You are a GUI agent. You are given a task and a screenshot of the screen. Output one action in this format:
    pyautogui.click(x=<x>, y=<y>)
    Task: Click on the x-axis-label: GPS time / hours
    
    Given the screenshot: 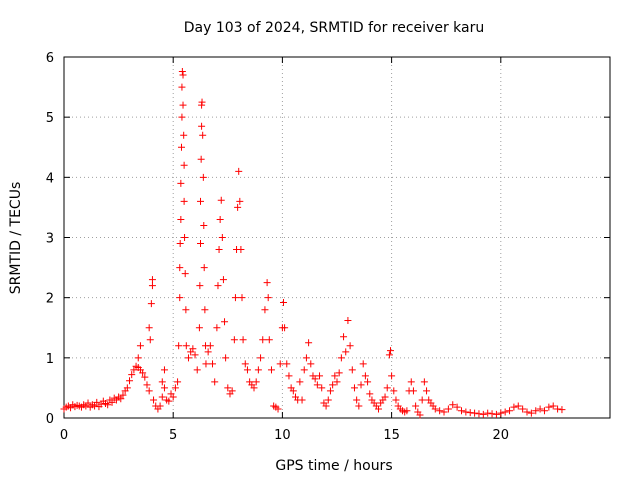 What is the action you would take?
    pyautogui.click(x=333, y=466)
    